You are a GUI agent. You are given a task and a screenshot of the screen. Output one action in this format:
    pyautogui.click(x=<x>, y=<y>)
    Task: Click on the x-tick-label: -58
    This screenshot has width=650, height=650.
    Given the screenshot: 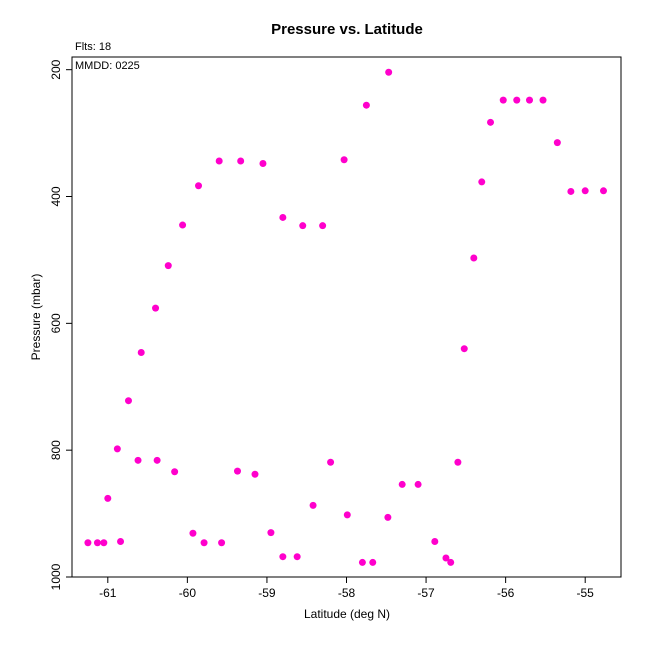 What is the action you would take?
    pyautogui.click(x=347, y=593)
    